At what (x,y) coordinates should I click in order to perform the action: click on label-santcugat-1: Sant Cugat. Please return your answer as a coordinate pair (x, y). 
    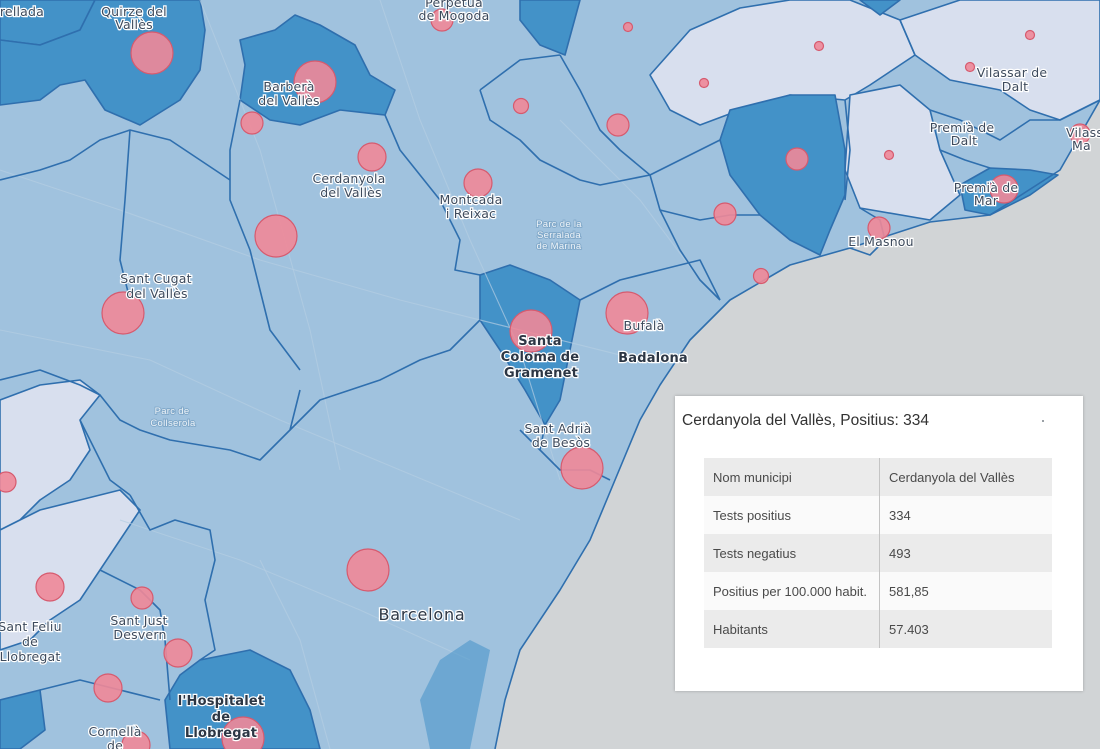
    Looking at the image, I should click on (156, 278).